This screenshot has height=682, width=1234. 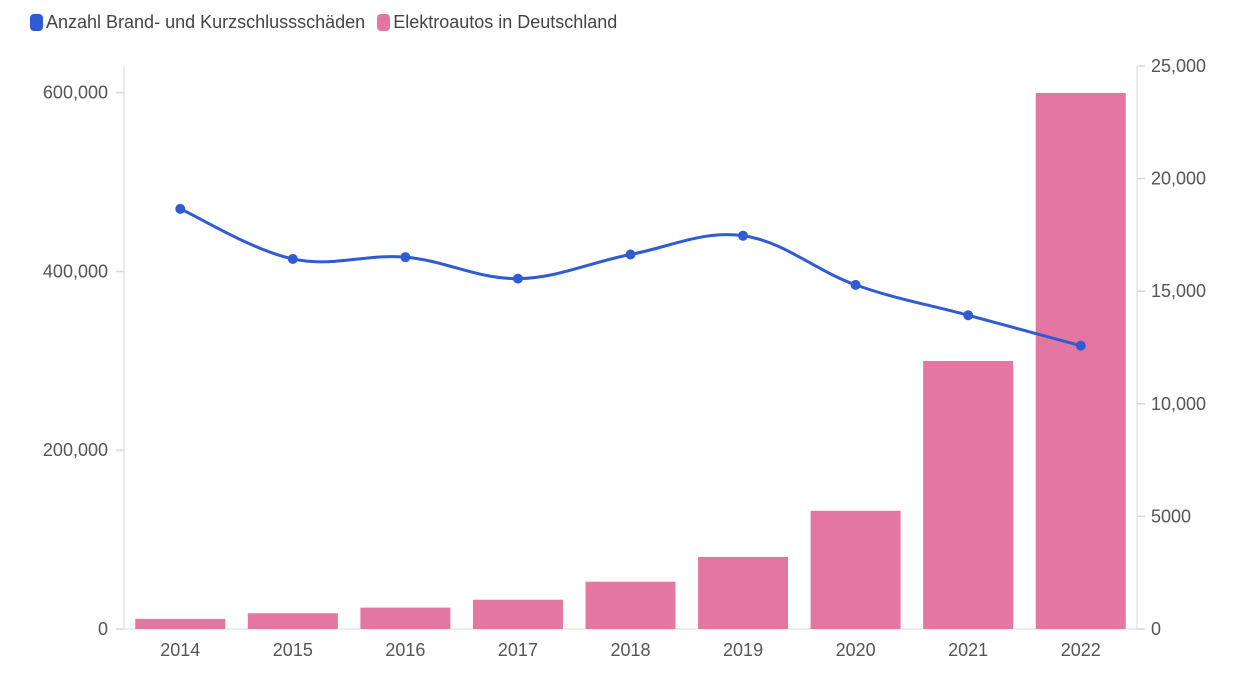 What do you see at coordinates (1081, 650) in the screenshot?
I see `x-tick-label: 2022` at bounding box center [1081, 650].